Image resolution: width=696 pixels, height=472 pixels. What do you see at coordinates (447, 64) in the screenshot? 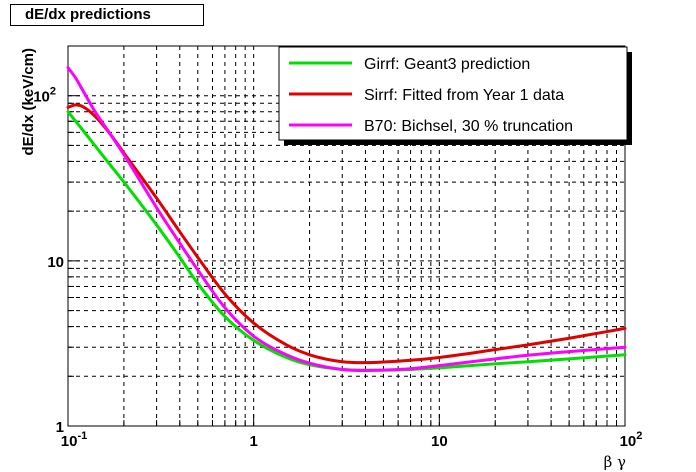
I see `legend-label-1: Girrf: Geant3 prediction` at bounding box center [447, 64].